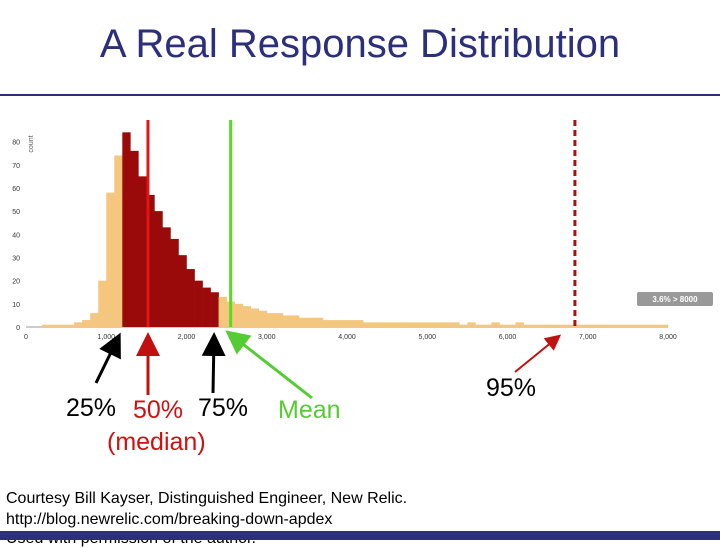 The width and height of the screenshot is (720, 548). What do you see at coordinates (16, 235) in the screenshot?
I see `y-tick-label: 40` at bounding box center [16, 235].